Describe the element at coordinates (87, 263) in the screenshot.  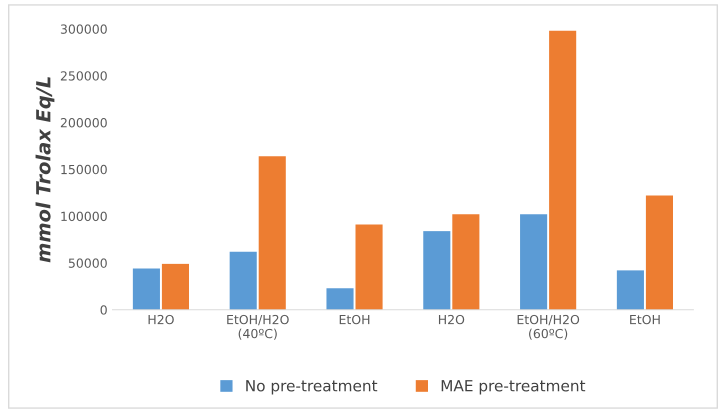
I see `y-tick-label: 50000` at that location.